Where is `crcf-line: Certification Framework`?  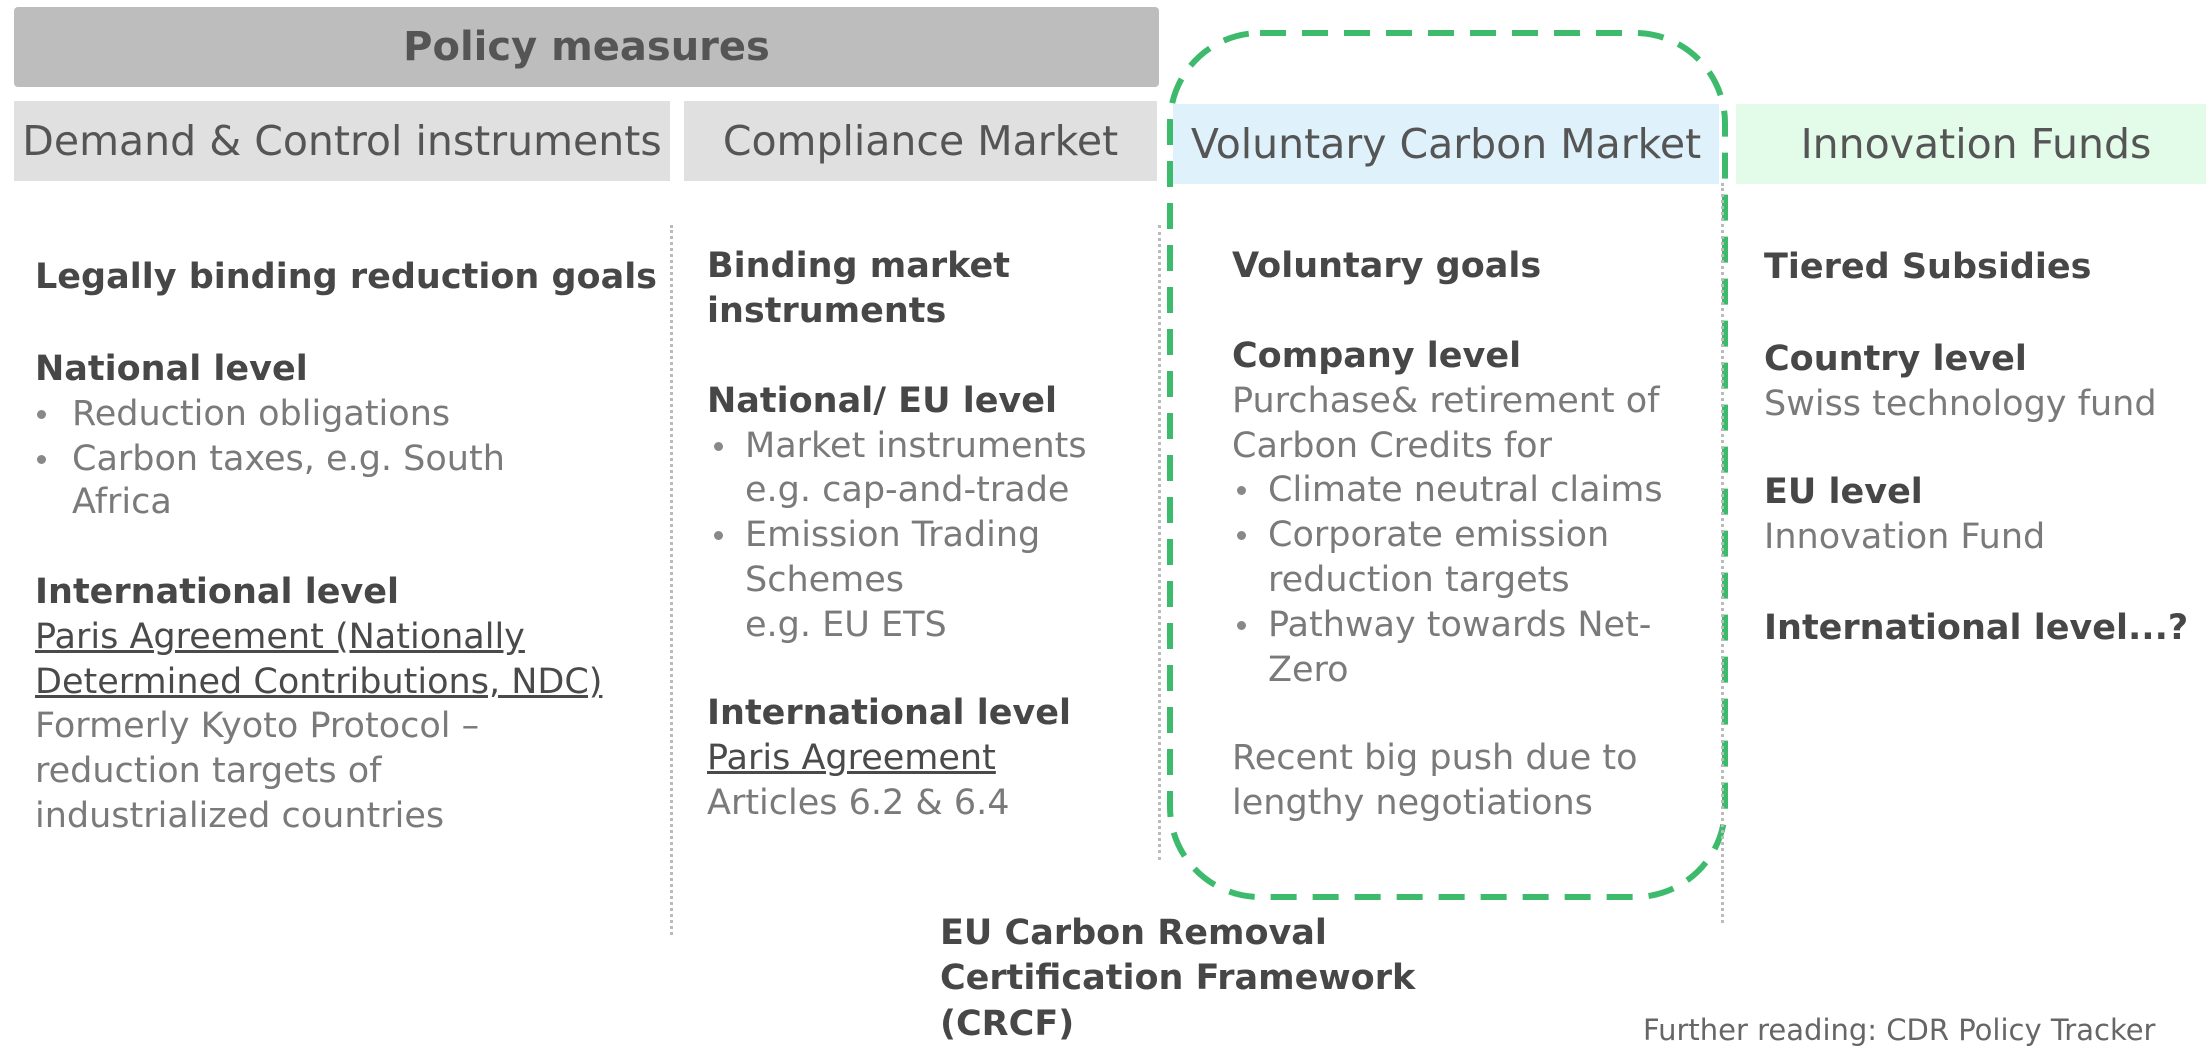 crcf-line: Certification Framework is located at coordinates (1178, 977).